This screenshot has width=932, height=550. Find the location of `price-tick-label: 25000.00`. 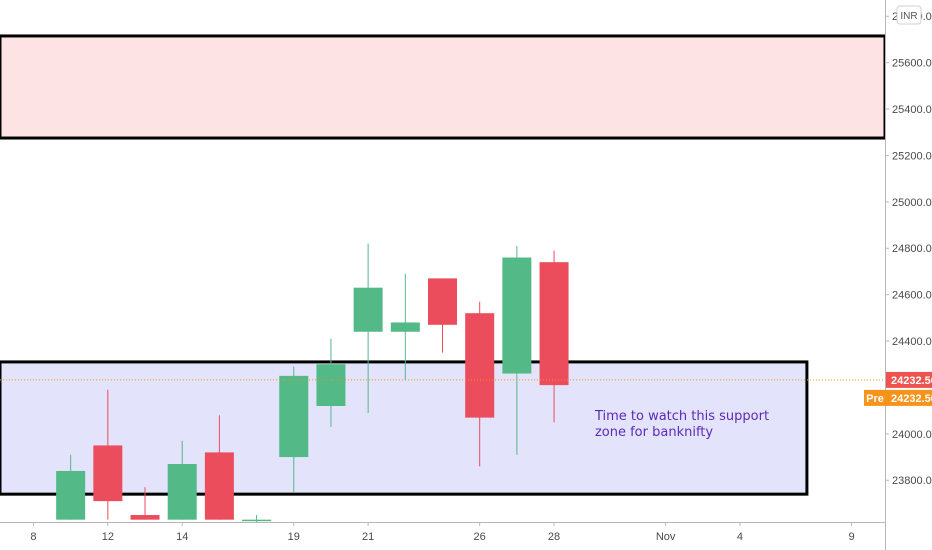

price-tick-label: 25000.00 is located at coordinates (912, 203).